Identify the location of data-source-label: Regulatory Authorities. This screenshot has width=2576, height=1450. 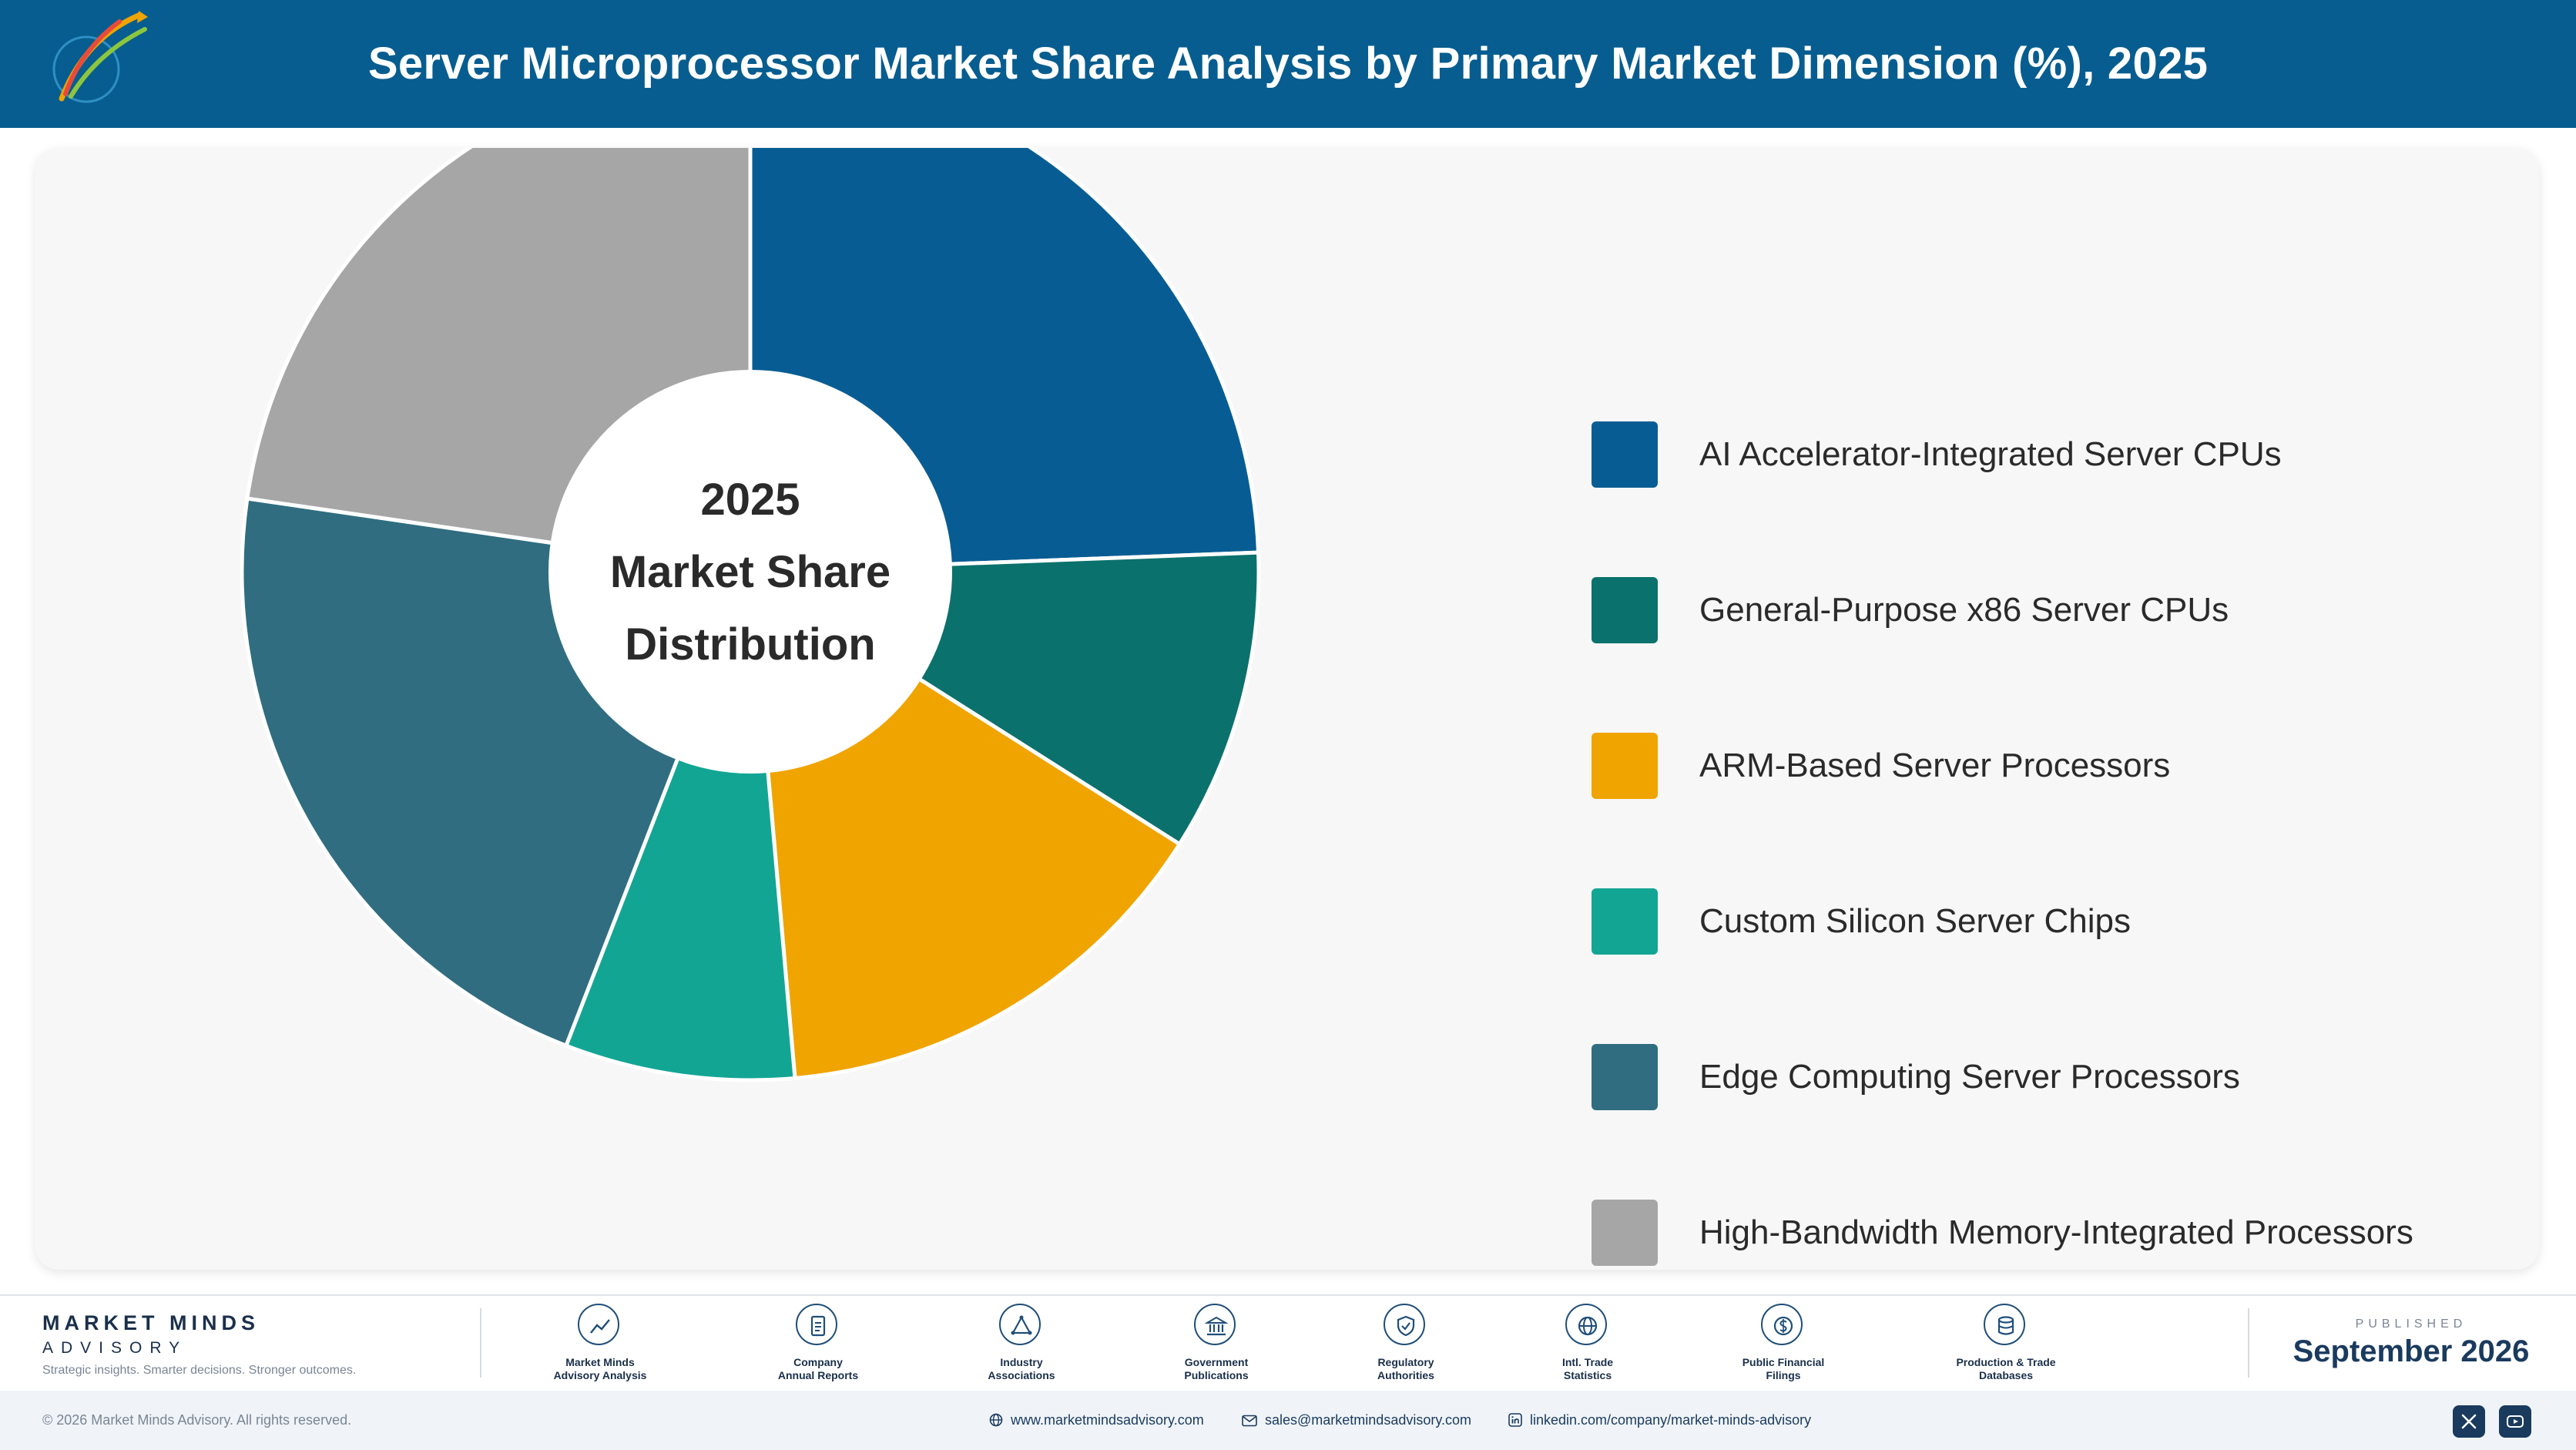
(1405, 1368).